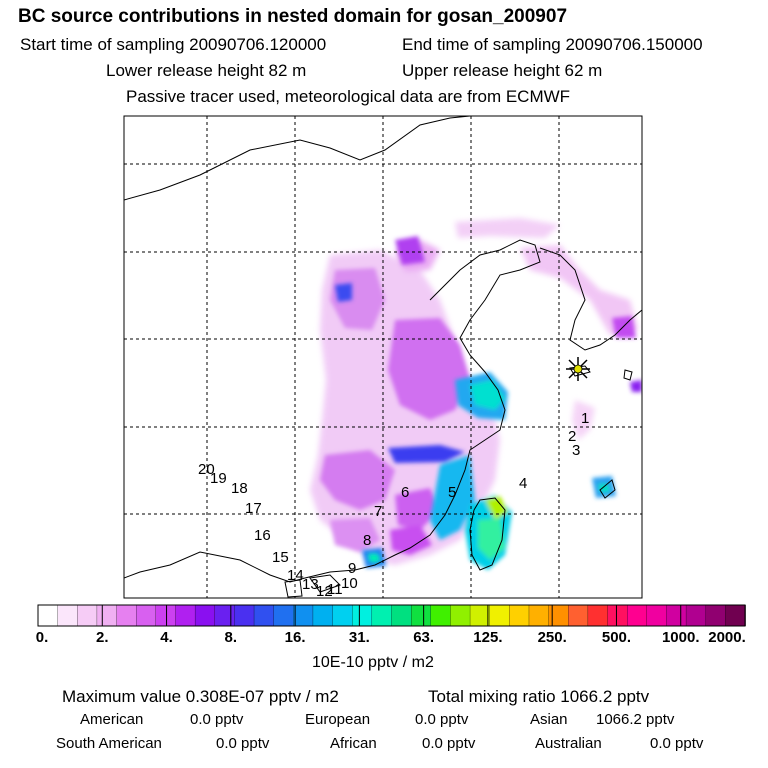  What do you see at coordinates (405, 492) in the screenshot?
I see `point-label-6: 6` at bounding box center [405, 492].